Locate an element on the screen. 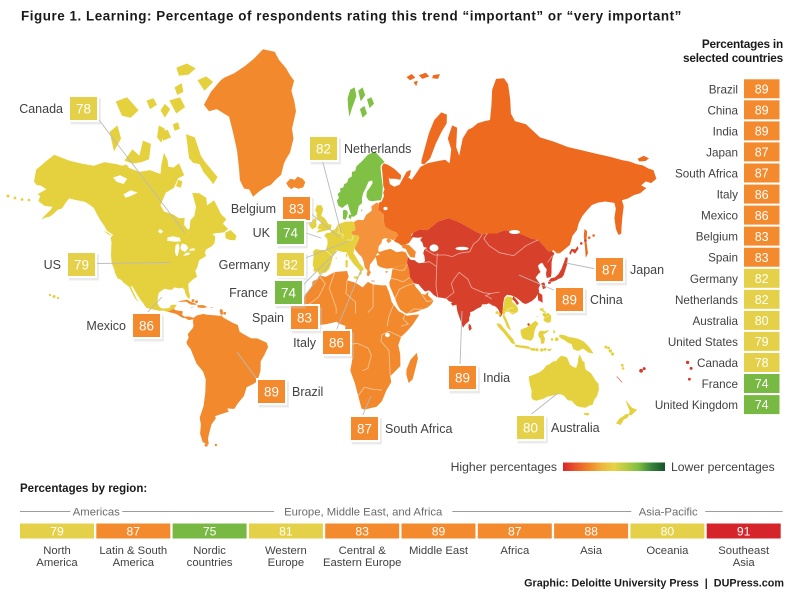  svg-text: Western is located at coordinates (286, 551).